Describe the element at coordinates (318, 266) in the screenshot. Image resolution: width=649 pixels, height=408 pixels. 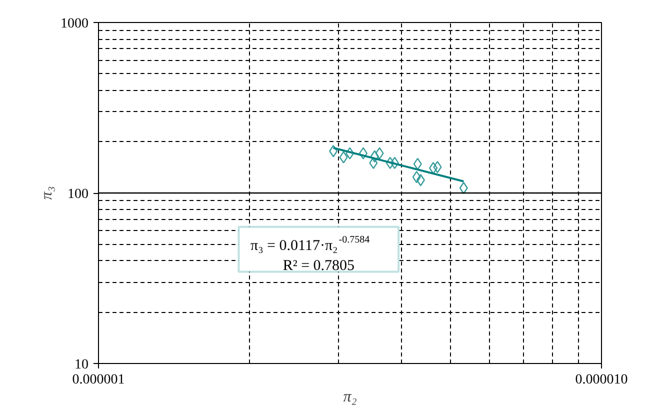
I see `annotation: R² = 0.7805` at that location.